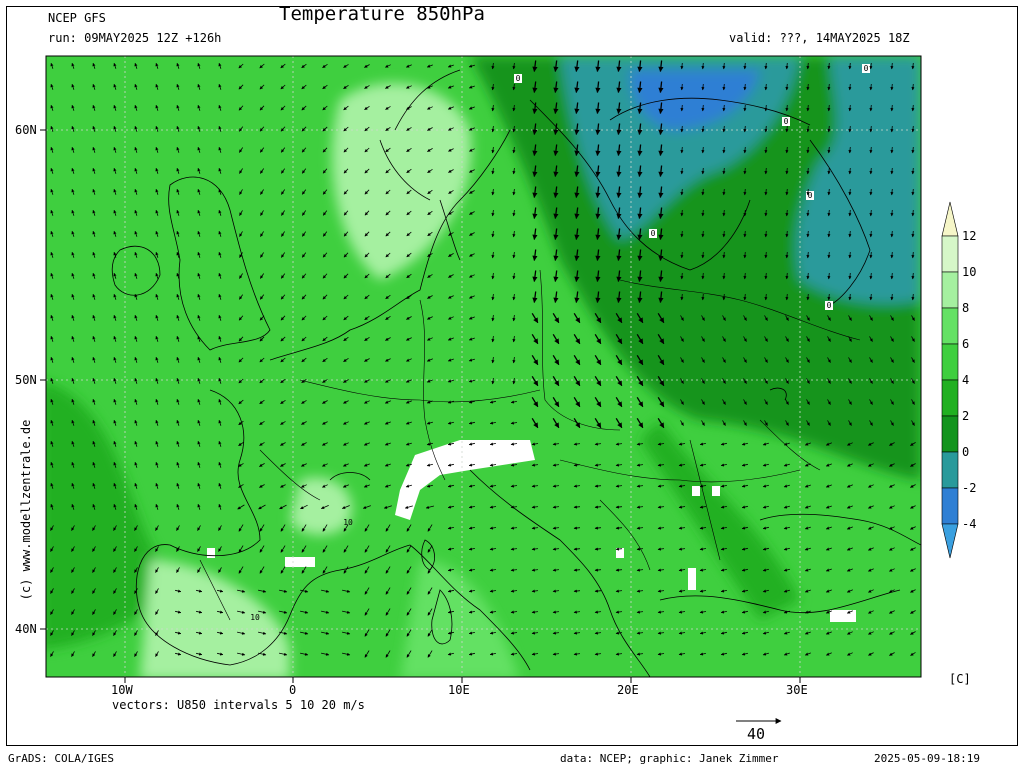 This screenshot has width=1024, height=768. What do you see at coordinates (969, 488) in the screenshot?
I see `colorbar-tick: -2` at bounding box center [969, 488].